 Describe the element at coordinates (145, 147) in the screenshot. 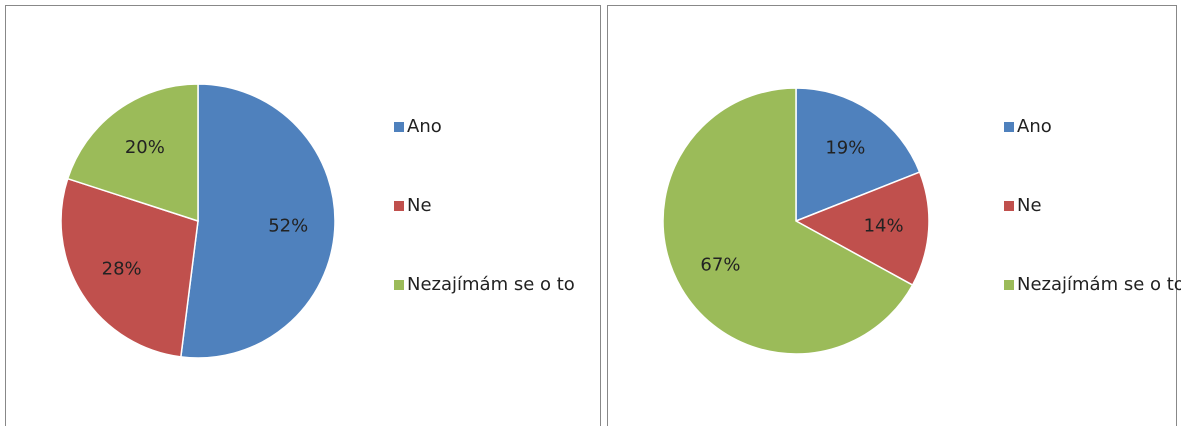

I see `data-label: 20%` at that location.